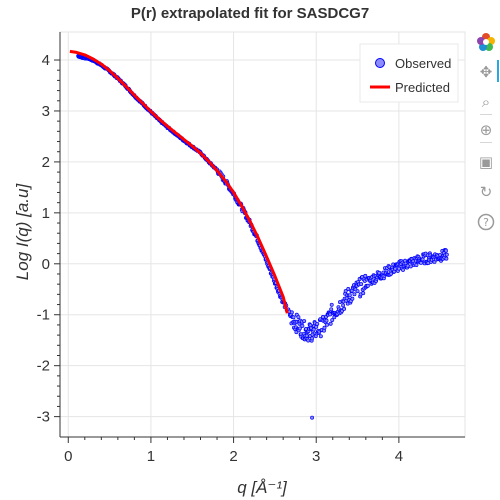  I want to click on y-tick-label: 1, so click(46, 213).